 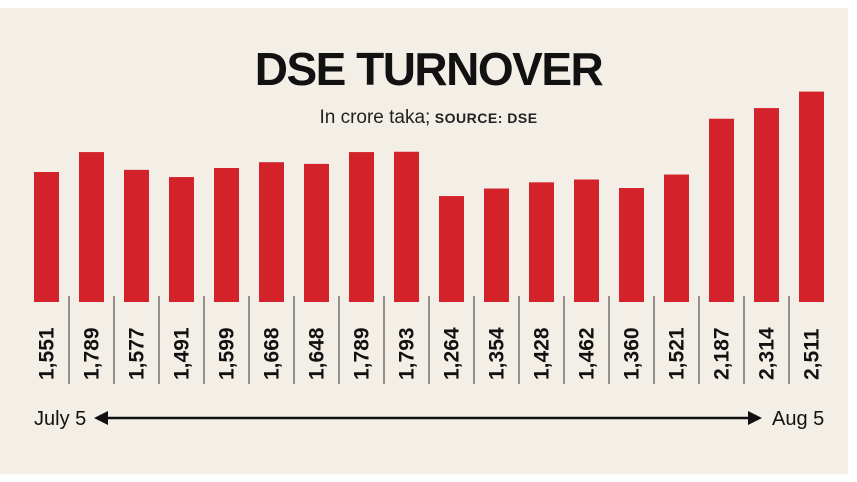 I want to click on subtitle-source: SOURCE: DSE, so click(x=486, y=118).